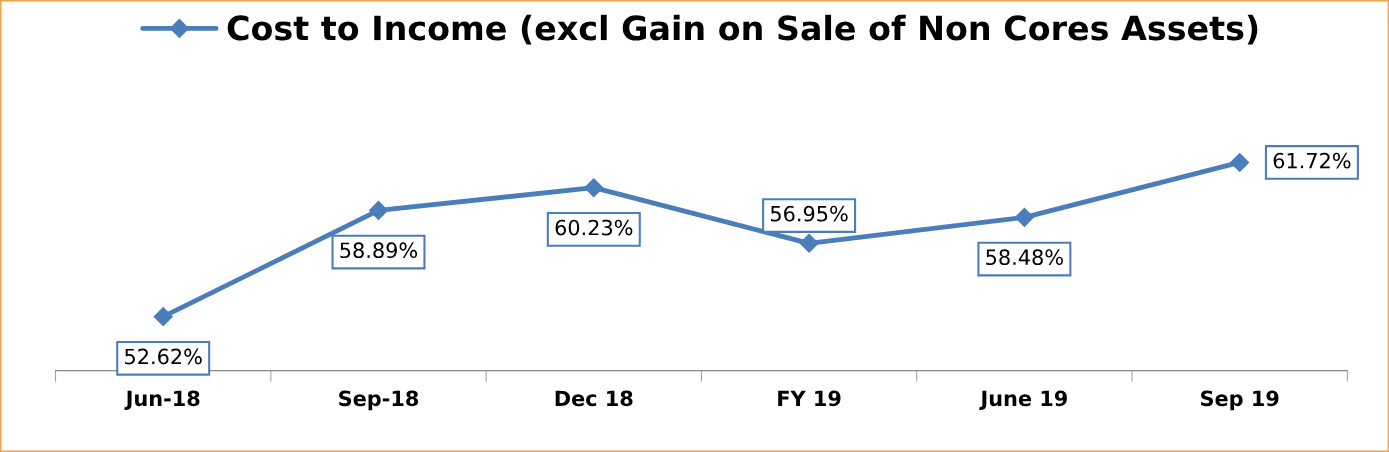 The image size is (1389, 452). What do you see at coordinates (163, 356) in the screenshot?
I see `data-label: 52.62%` at bounding box center [163, 356].